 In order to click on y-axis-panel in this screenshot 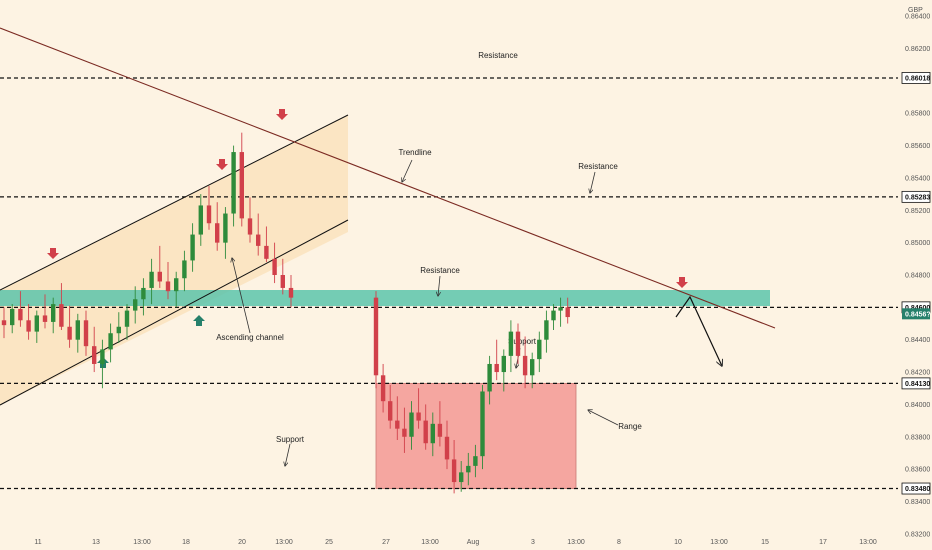, I will do `click(915, 275)`.